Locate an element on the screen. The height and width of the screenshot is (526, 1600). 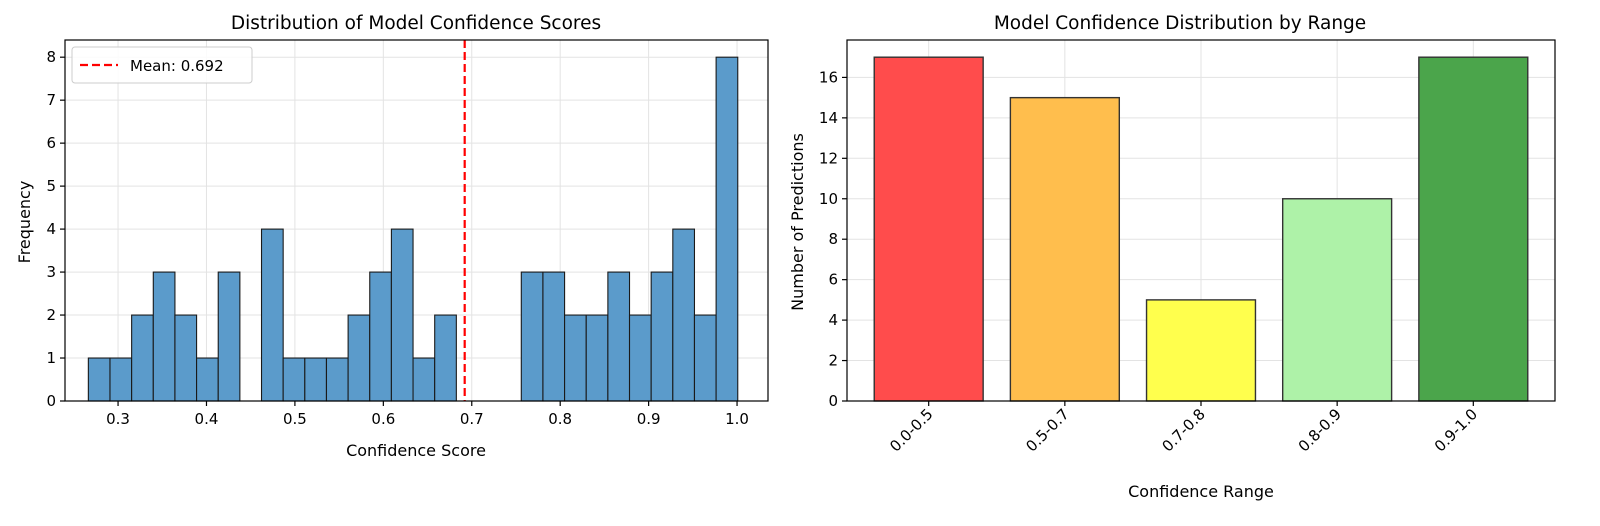
range-y-tick-label: 12 is located at coordinates (828, 158).